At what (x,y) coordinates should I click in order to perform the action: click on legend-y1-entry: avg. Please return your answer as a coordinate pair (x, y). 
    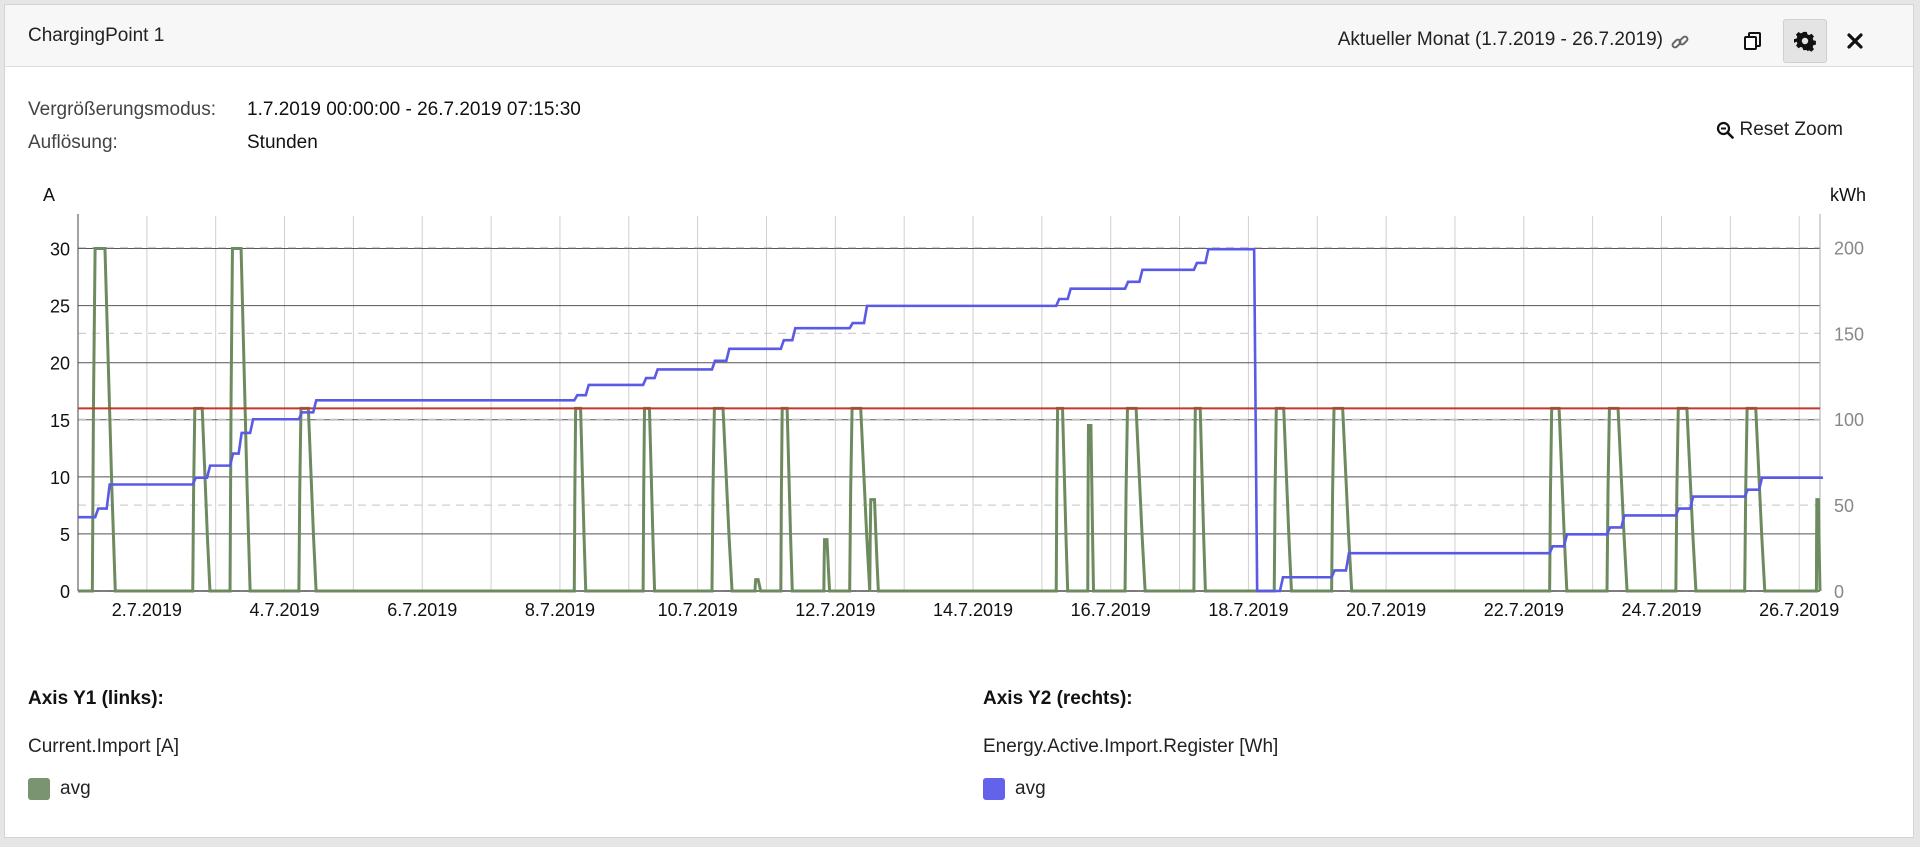
    Looking at the image, I should click on (103, 789).